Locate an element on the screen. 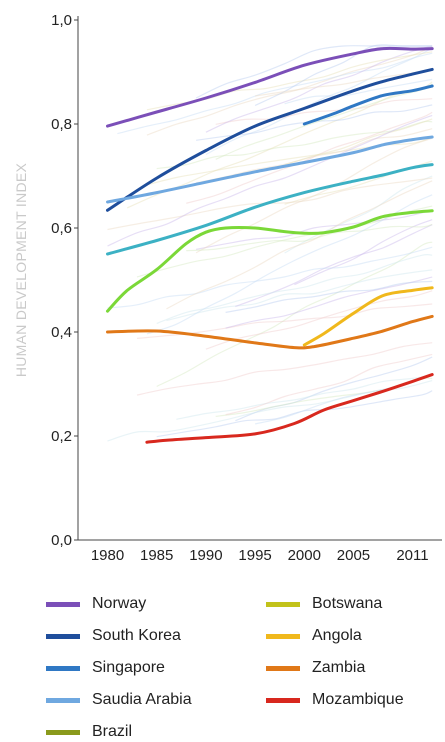  legend-item-south-korea: South Korea is located at coordinates (113, 636).